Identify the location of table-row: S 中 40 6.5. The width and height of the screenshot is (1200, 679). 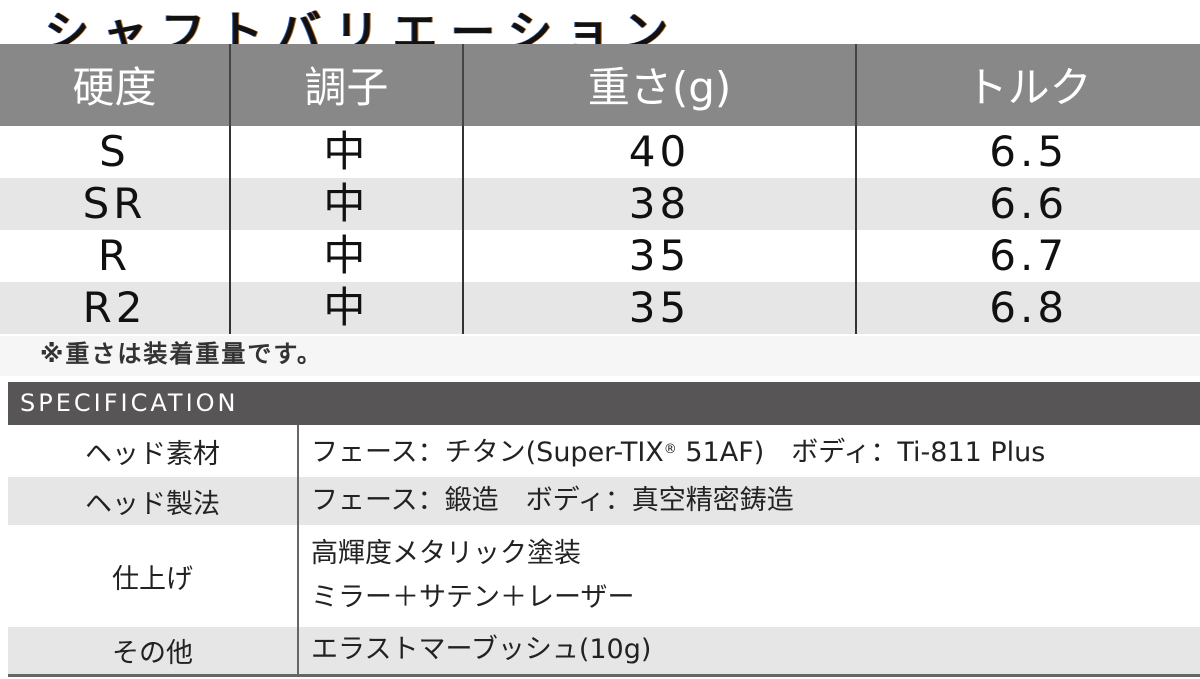
(600, 152).